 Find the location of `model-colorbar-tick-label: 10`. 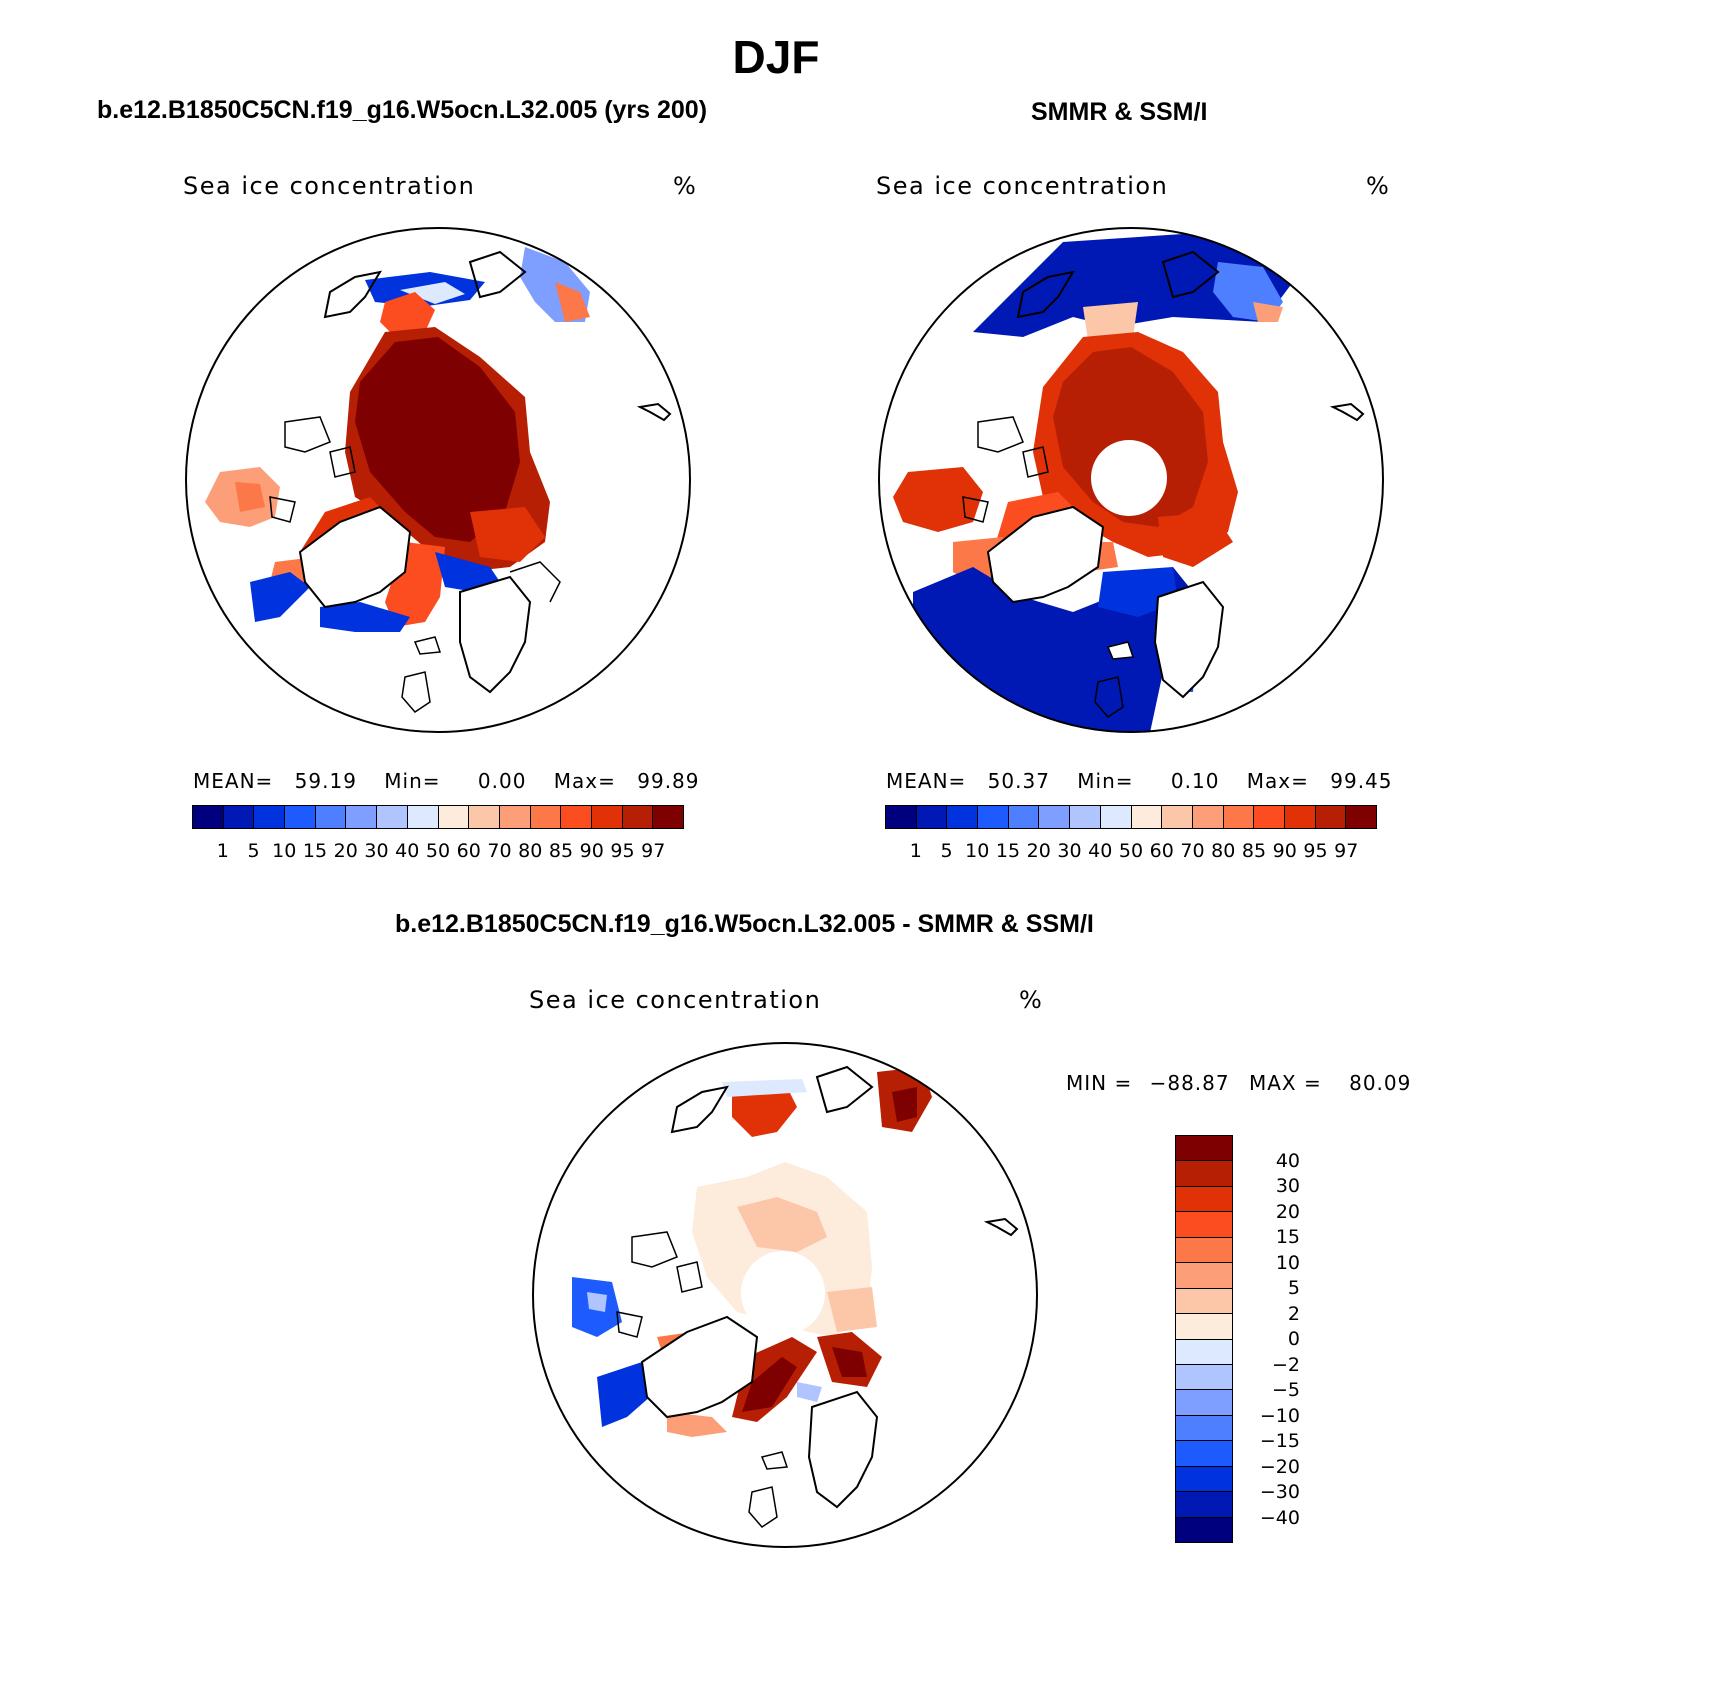

model-colorbar-tick-label: 10 is located at coordinates (284, 851).